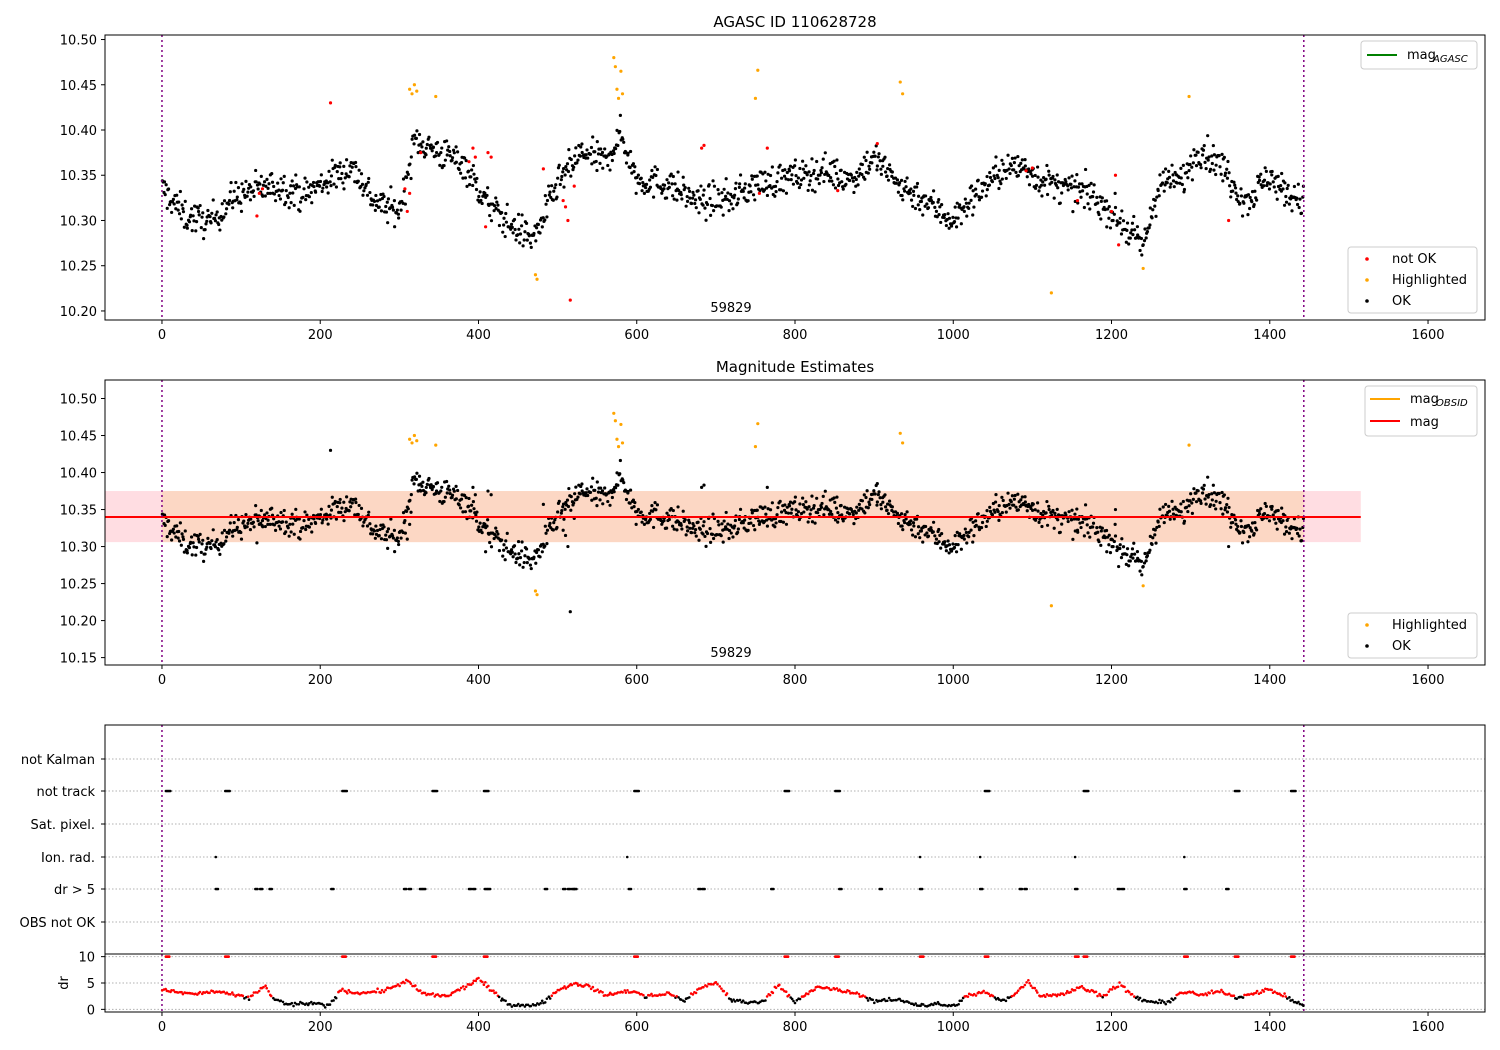 Image resolution: width=1500 pixels, height=1050 pixels. What do you see at coordinates (78, 437) in the screenshot?
I see `mag-ytick-label: 10.45` at bounding box center [78, 437].